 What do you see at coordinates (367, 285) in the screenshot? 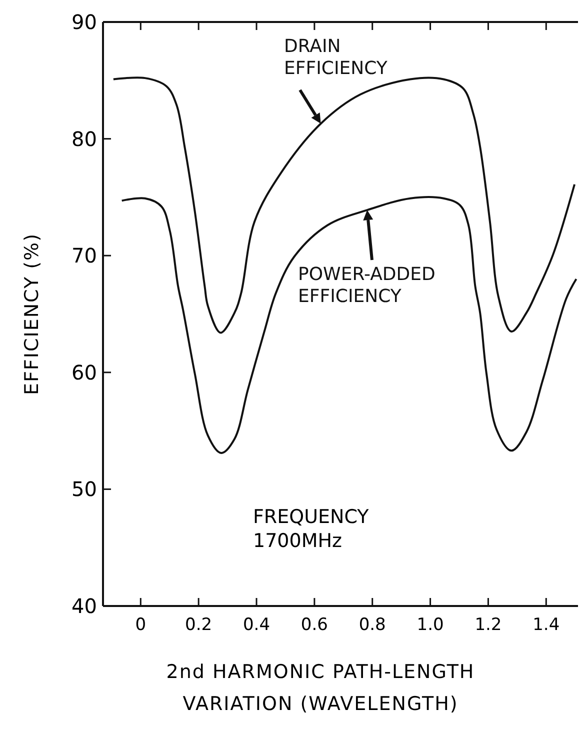
I see `legend-label: POWER-ADDED EFFICIENCY` at bounding box center [367, 285].